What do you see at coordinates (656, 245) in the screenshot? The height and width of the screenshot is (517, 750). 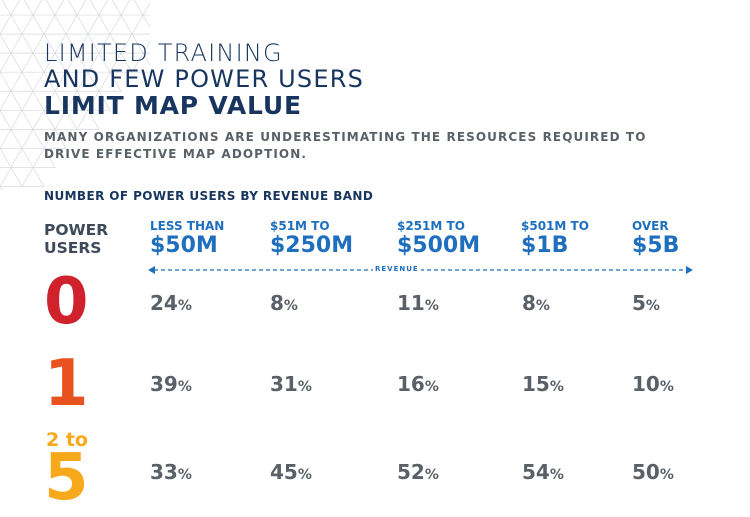 I see `band-main: $5B` at bounding box center [656, 245].